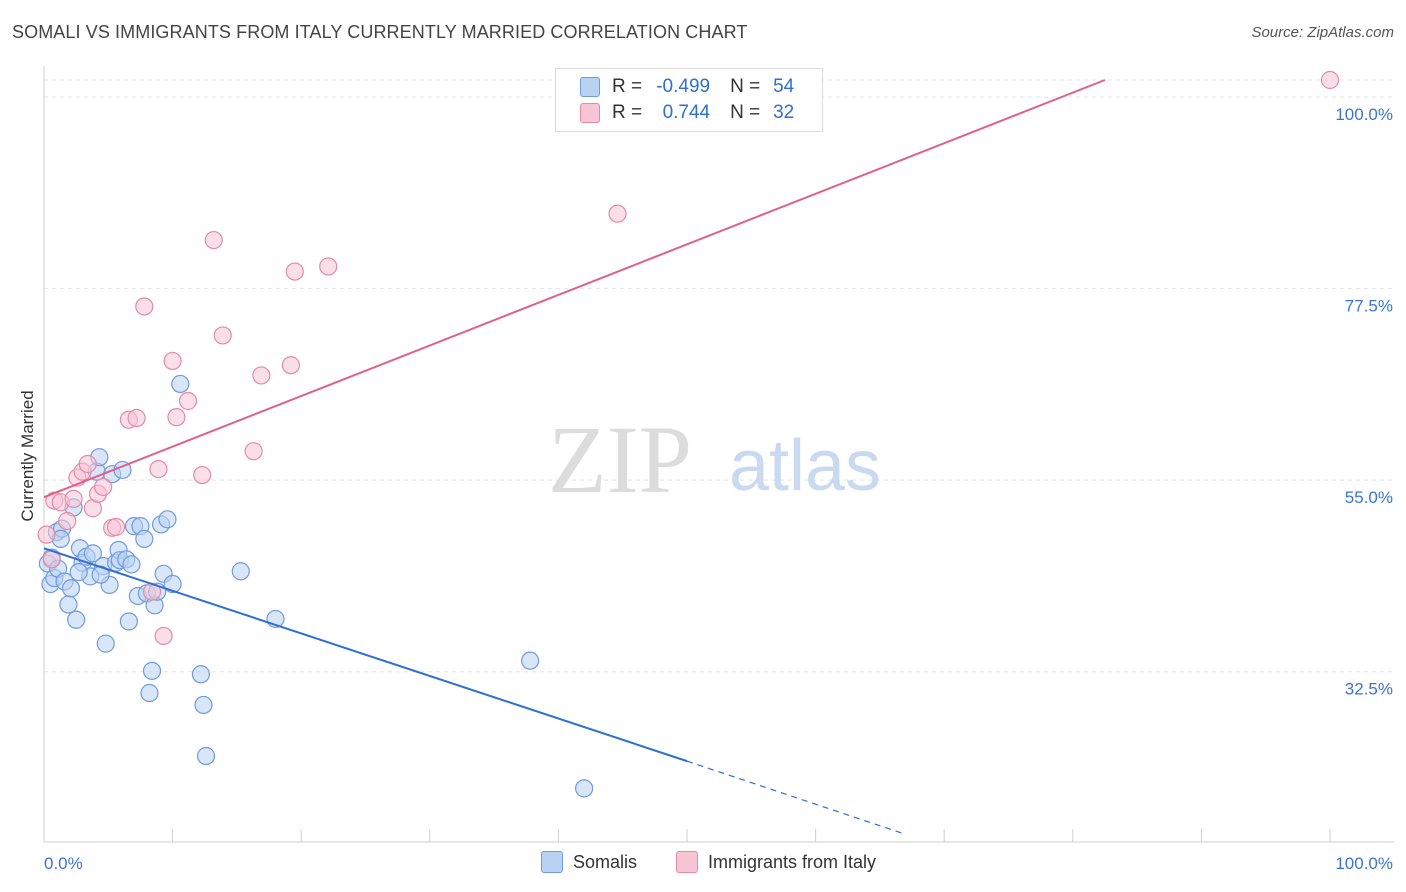 This screenshot has width=1406, height=892. I want to click on watermark-atlas: atlas, so click(805, 466).